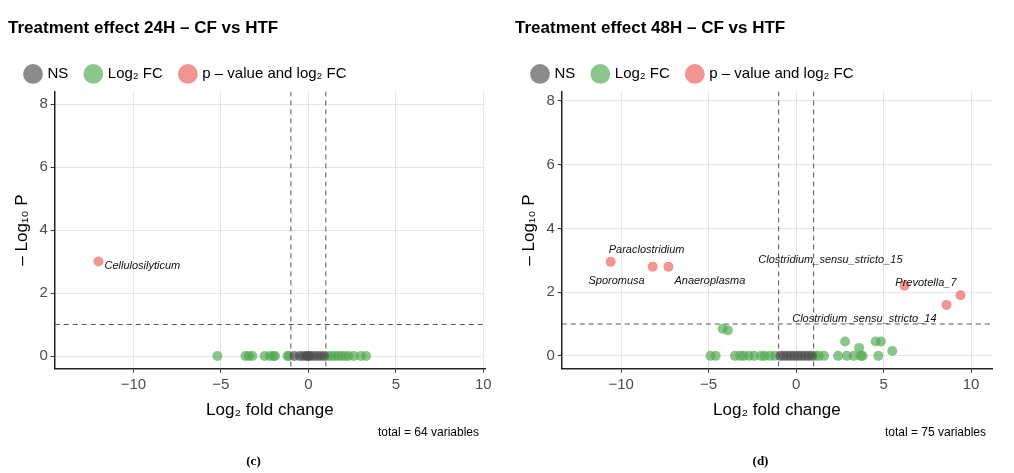  I want to click on annotation: Cellulosilyticum, so click(142, 264).